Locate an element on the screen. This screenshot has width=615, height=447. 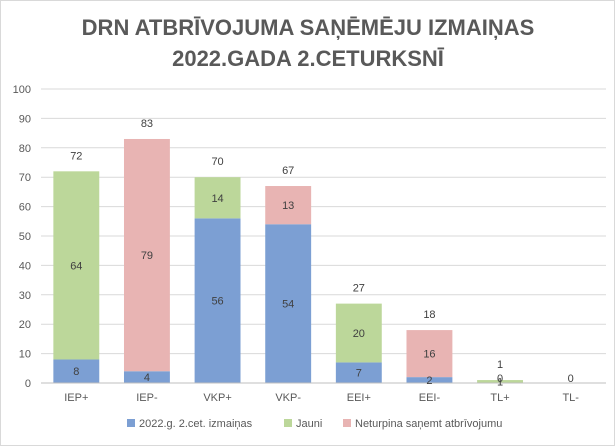
x-tick-label: IEP+ is located at coordinates (76, 398).